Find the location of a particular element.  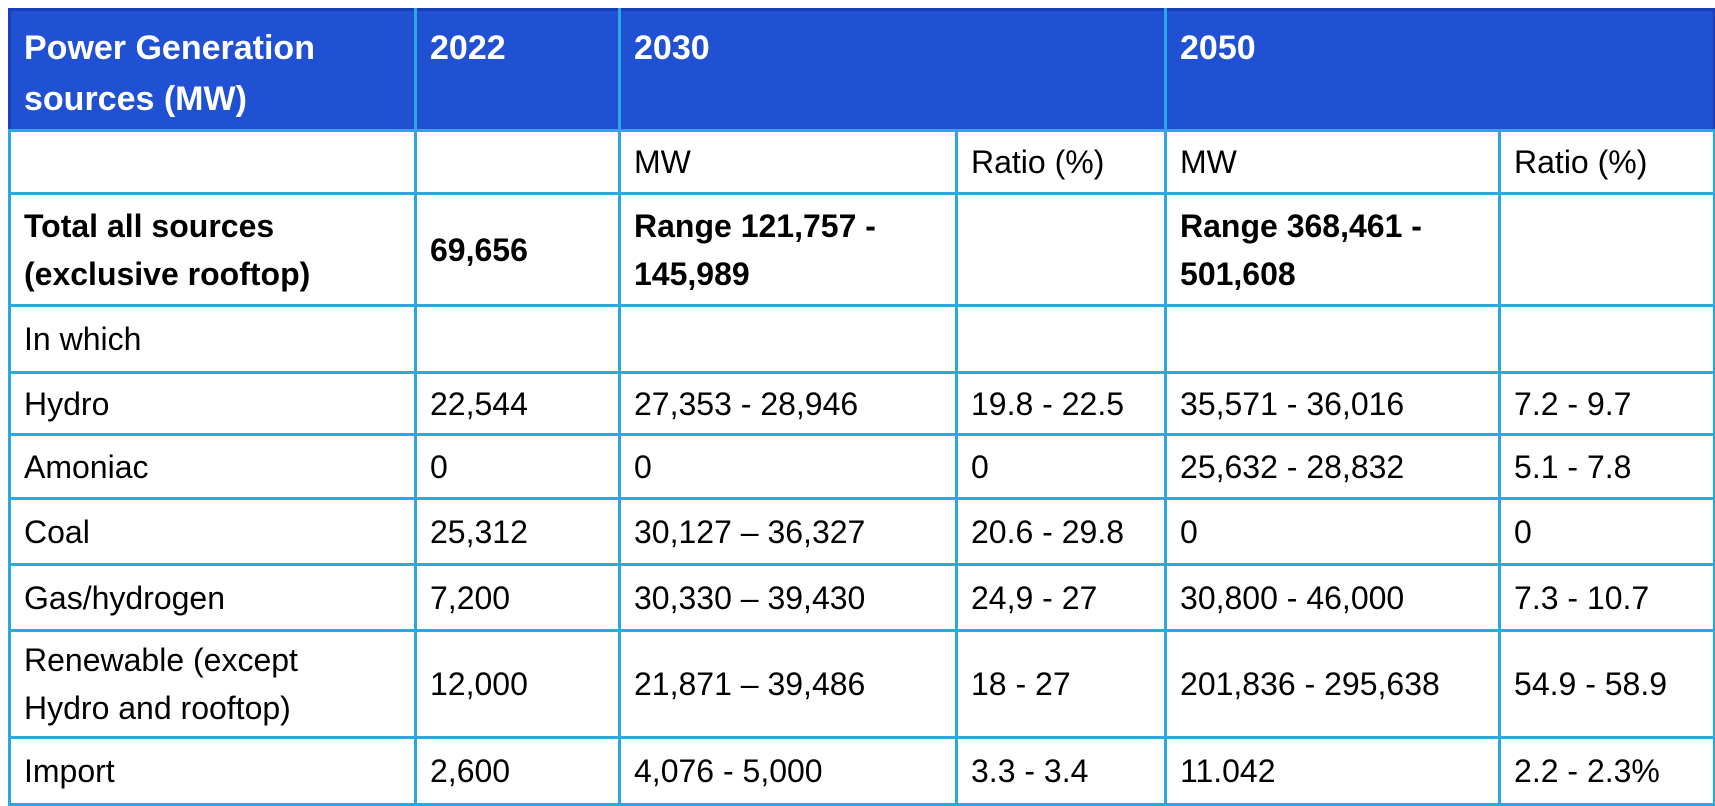

cell-import-label: Import is located at coordinates (212, 771).